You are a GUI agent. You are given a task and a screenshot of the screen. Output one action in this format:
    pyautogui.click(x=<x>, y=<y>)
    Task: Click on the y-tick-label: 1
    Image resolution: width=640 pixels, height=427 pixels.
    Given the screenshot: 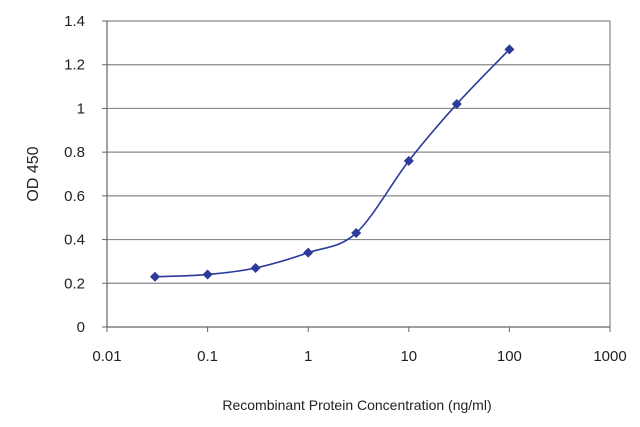 What is the action you would take?
    pyautogui.click(x=81, y=108)
    